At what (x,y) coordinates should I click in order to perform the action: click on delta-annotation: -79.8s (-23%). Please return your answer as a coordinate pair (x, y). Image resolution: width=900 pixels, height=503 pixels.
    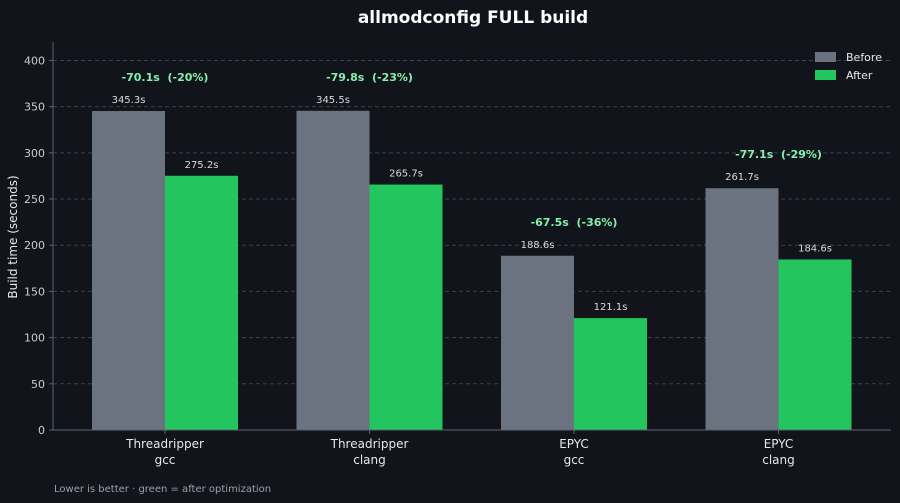
    Looking at the image, I should click on (369, 77).